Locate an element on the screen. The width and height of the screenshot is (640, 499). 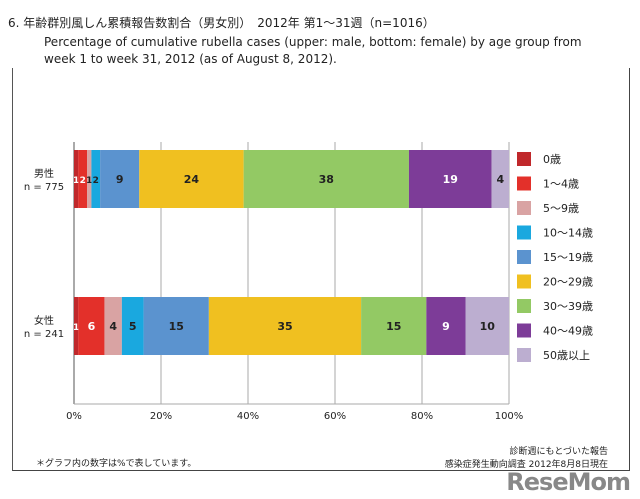
legend-label: 40〜49歳 is located at coordinates (568, 331).